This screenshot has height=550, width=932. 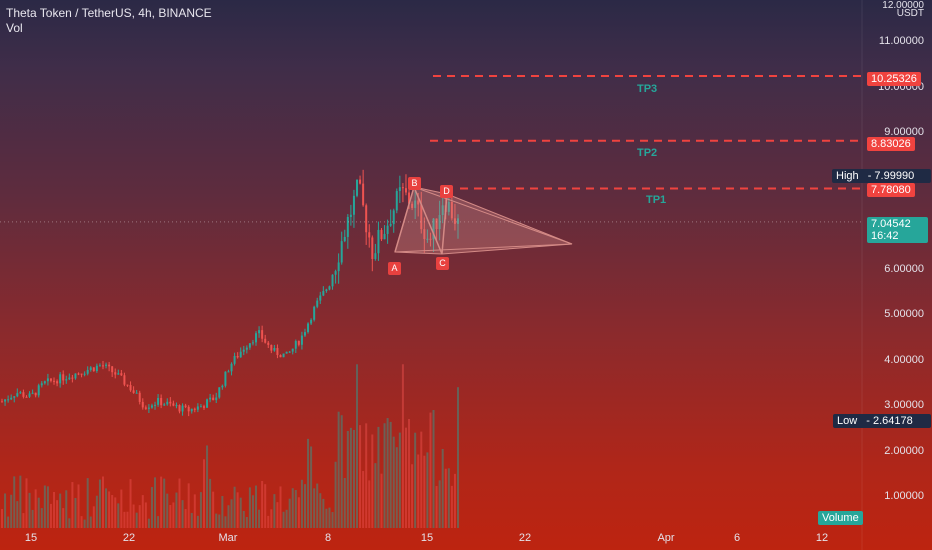 What do you see at coordinates (904, 496) in the screenshot?
I see `price-tick-label: 1.00000` at bounding box center [904, 496].